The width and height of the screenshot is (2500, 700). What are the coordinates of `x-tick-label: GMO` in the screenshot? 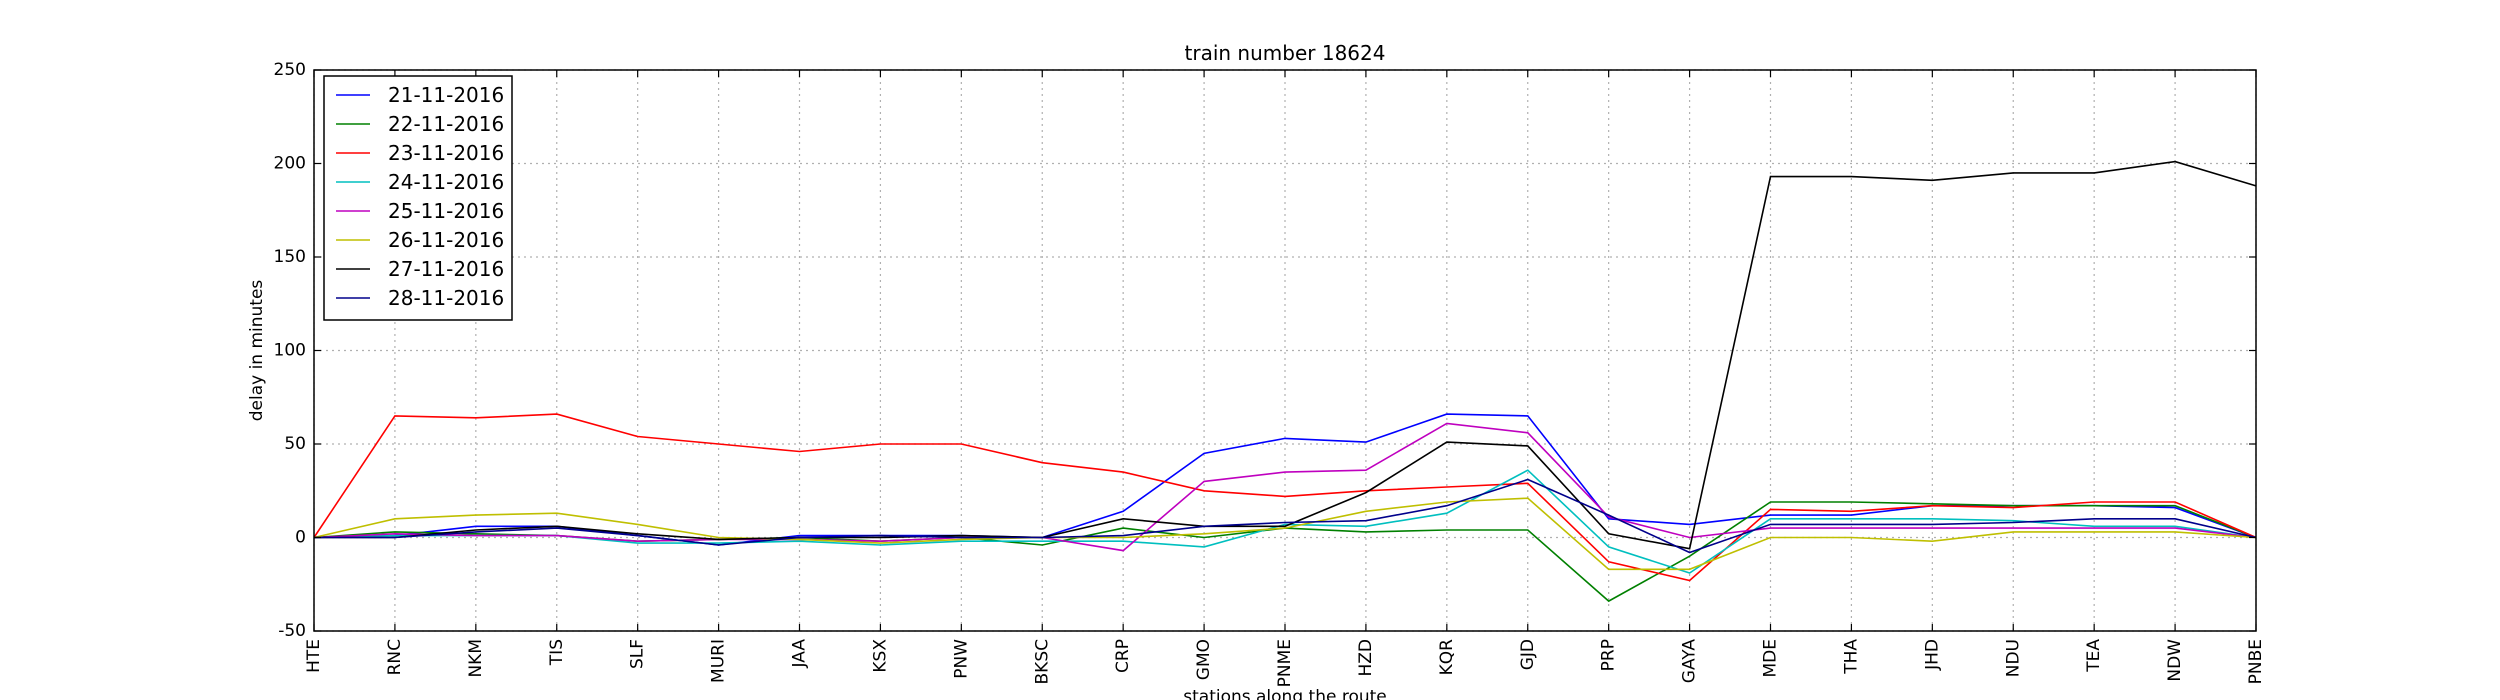 It's located at (1204, 659).